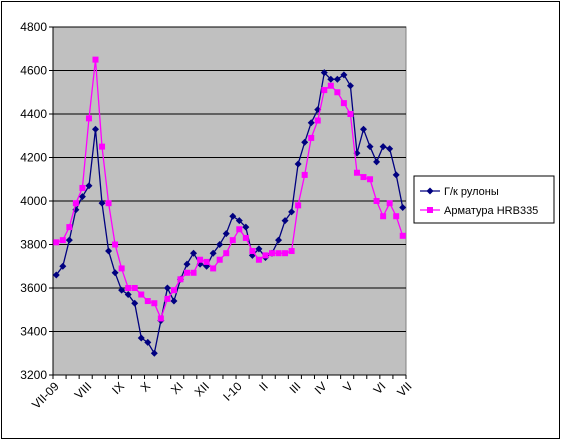 This screenshot has width=563, height=442. I want to click on x-tick-label: III, so click(295, 387).